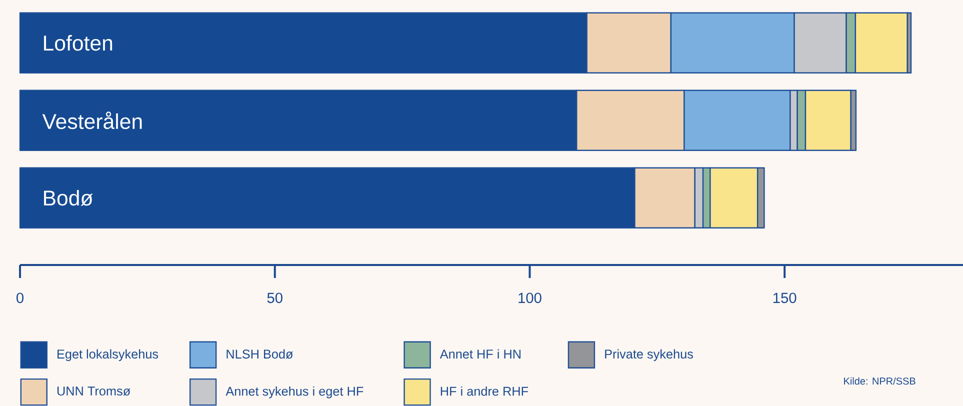 This screenshot has width=963, height=406. Describe the element at coordinates (880, 381) in the screenshot. I see `text: Kilde: NPR/SSB` at that location.